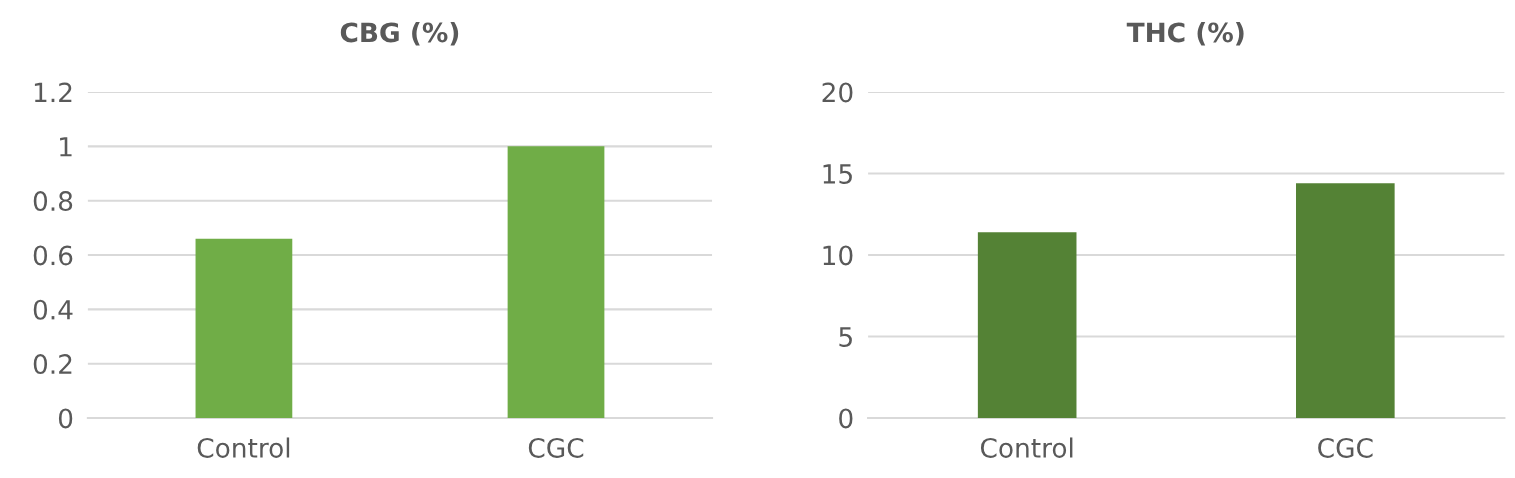  Describe the element at coordinates (845, 337) in the screenshot. I see `y-tick-label: 5` at that location.